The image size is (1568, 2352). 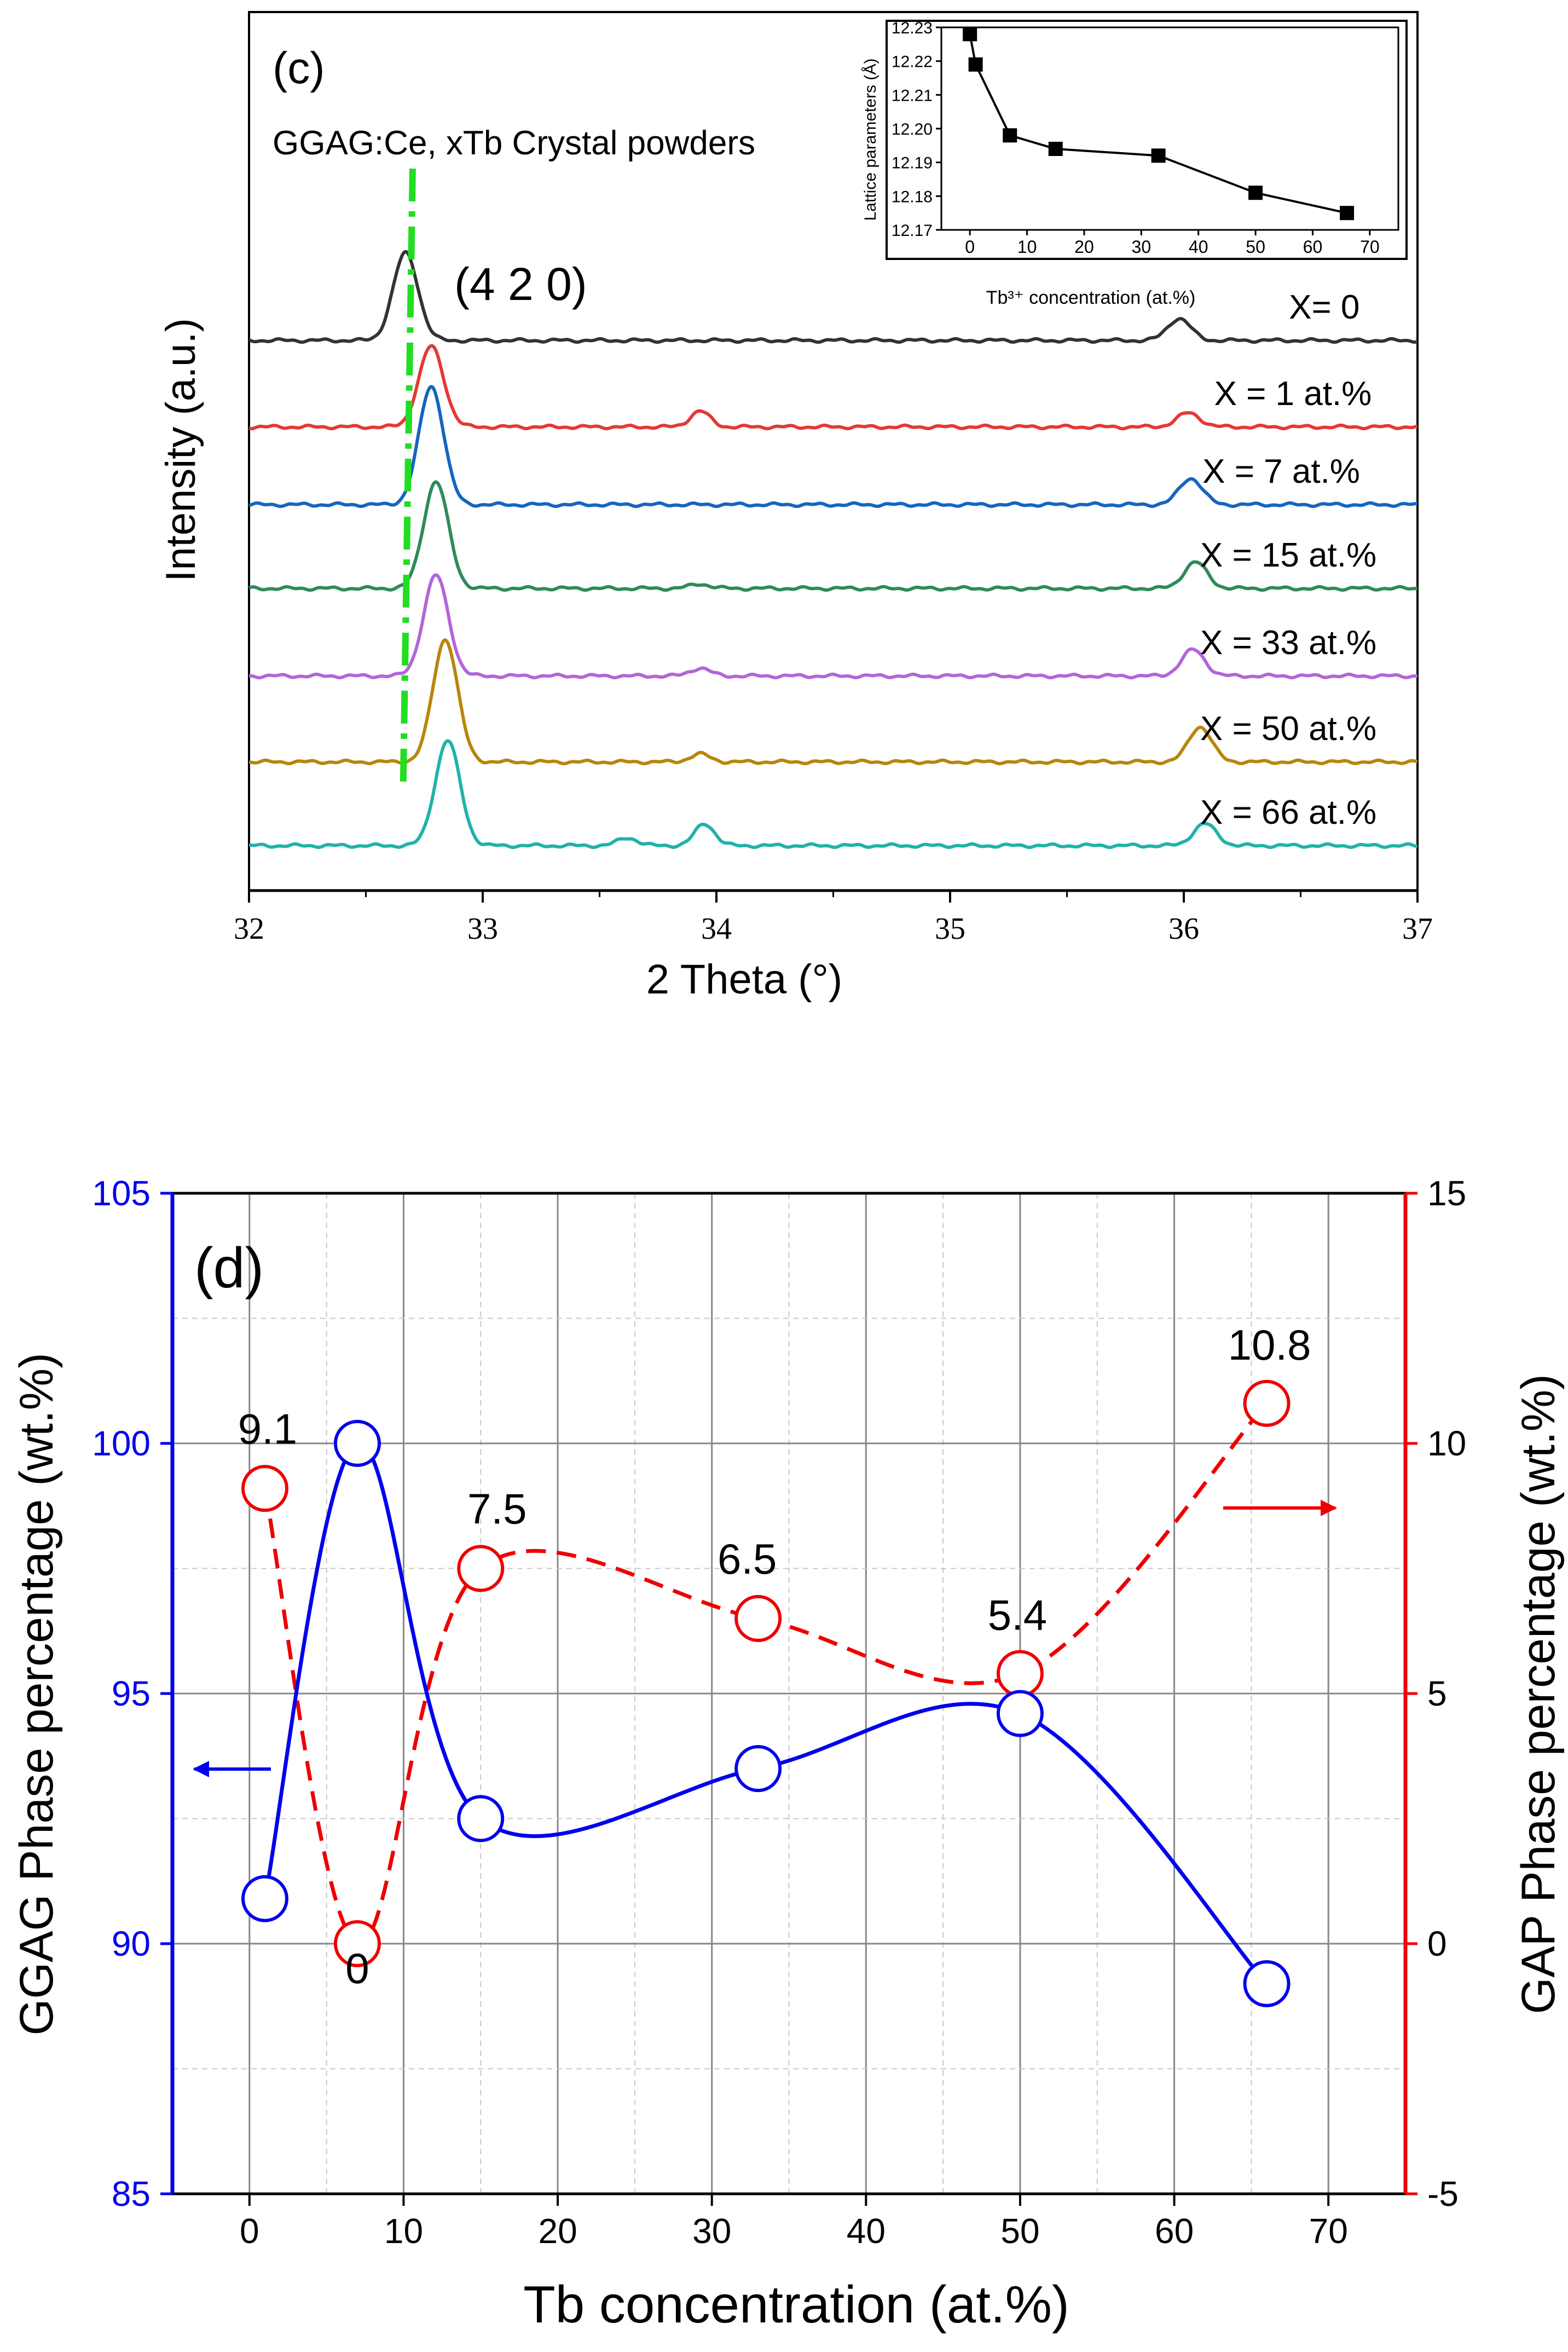 What do you see at coordinates (229, 1268) in the screenshot?
I see `panel-d-label: (d)` at bounding box center [229, 1268].